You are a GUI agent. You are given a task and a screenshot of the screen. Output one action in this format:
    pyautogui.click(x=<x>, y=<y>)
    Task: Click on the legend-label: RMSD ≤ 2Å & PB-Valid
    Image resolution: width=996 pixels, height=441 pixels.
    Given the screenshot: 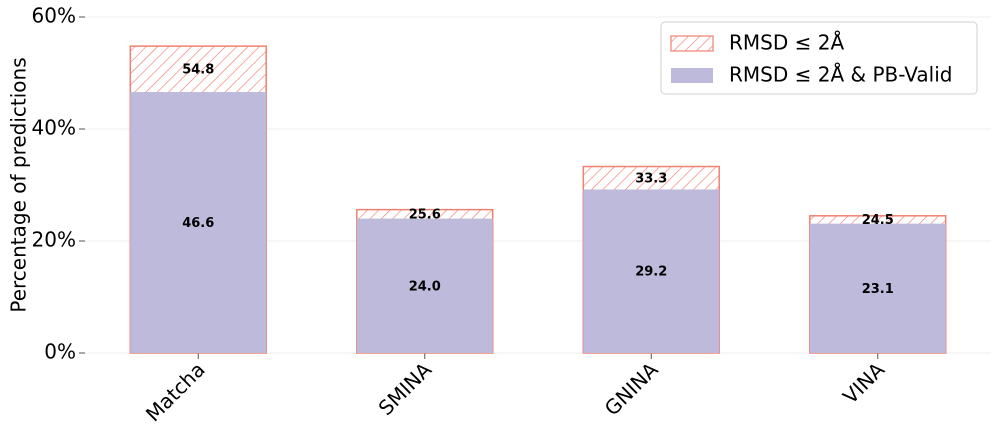 What is the action you would take?
    pyautogui.click(x=840, y=75)
    